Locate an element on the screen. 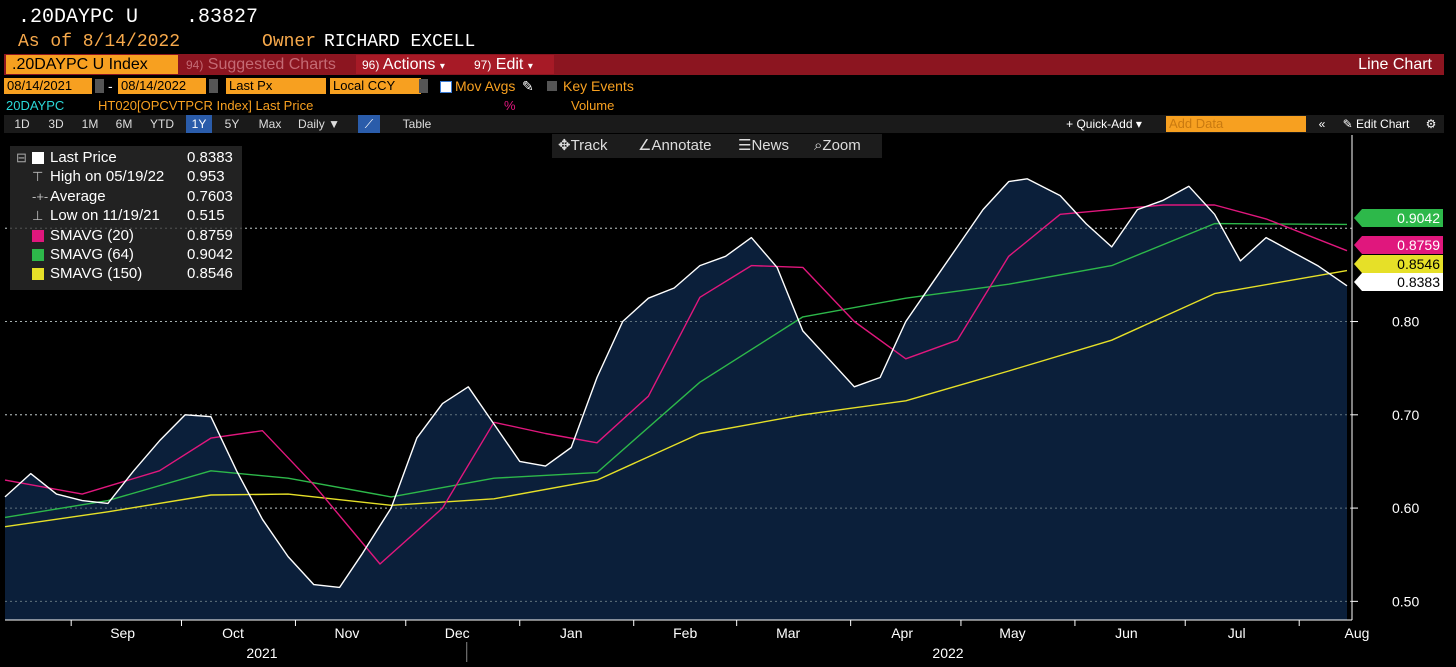  zoom-tool: ⌕ Zoom is located at coordinates (837, 146).